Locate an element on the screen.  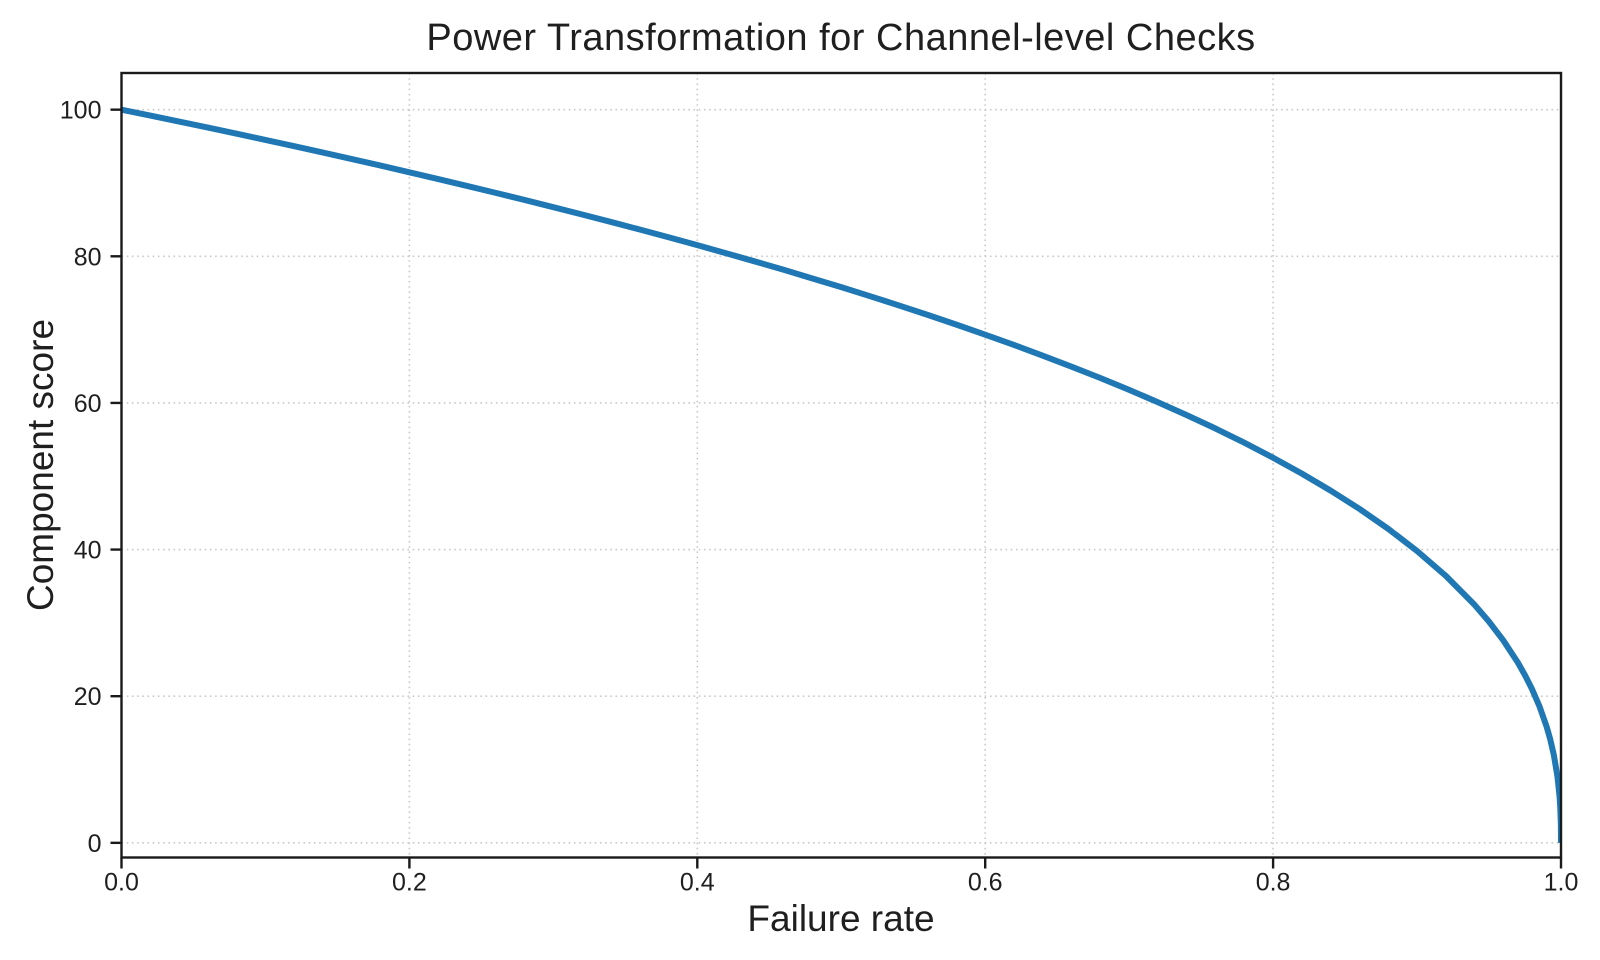
y-tick-label: 100 is located at coordinates (81, 111).